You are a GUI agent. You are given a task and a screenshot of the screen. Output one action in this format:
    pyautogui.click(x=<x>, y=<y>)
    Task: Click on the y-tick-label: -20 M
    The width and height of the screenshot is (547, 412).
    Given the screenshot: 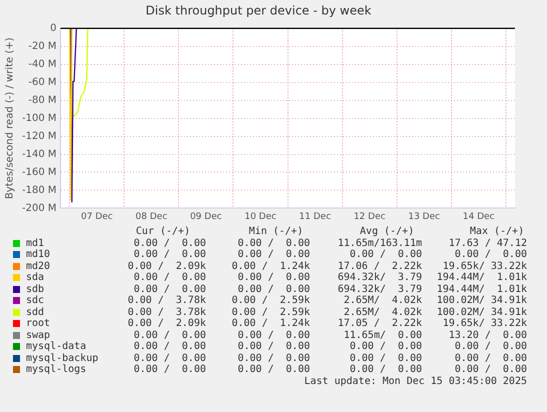 What is the action you would take?
    pyautogui.click(x=42, y=46)
    